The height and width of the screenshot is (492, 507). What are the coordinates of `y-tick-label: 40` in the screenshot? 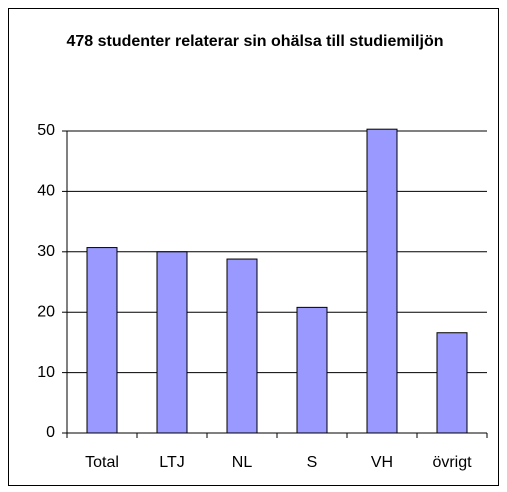 It's located at (46, 191).